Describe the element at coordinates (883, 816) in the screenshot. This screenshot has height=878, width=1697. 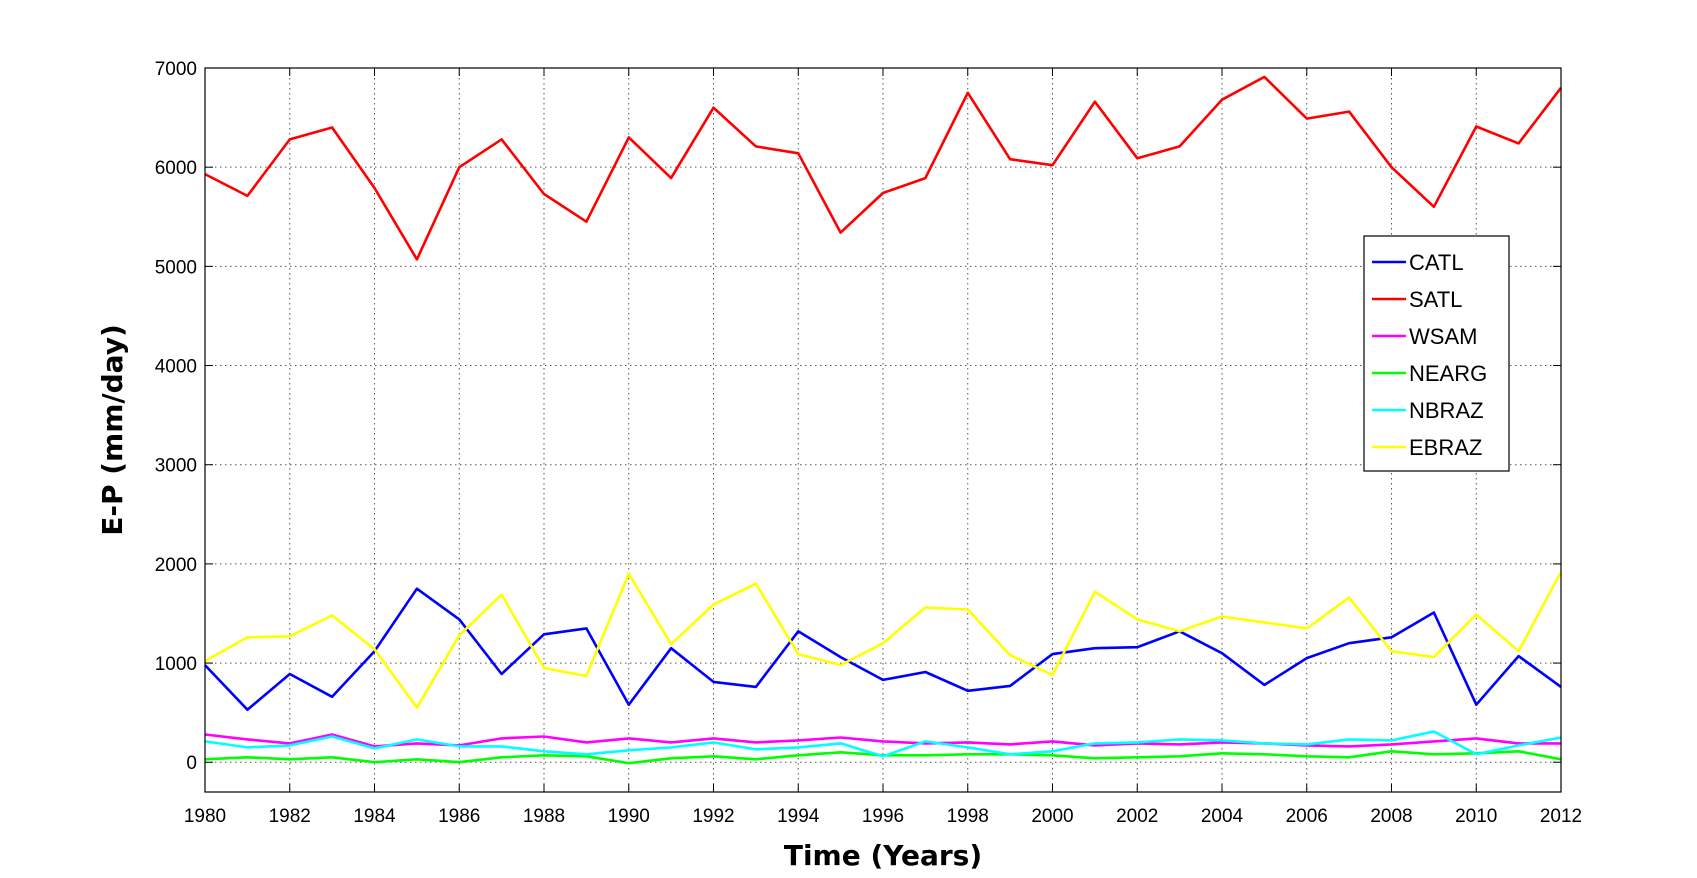
I see `x-tick-label: 1996` at that location.